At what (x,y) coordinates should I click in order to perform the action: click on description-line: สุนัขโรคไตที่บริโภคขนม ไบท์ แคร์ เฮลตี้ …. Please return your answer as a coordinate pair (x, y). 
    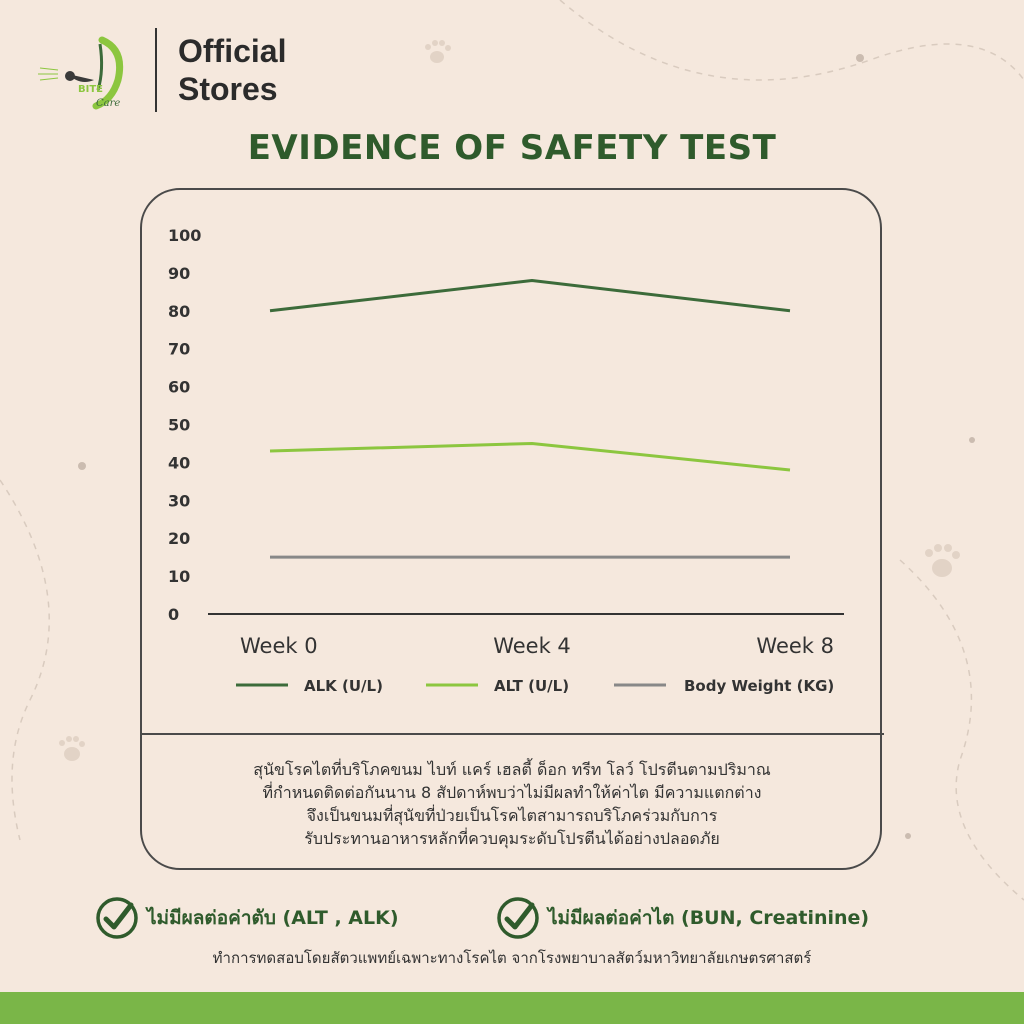
    Looking at the image, I should click on (512, 769).